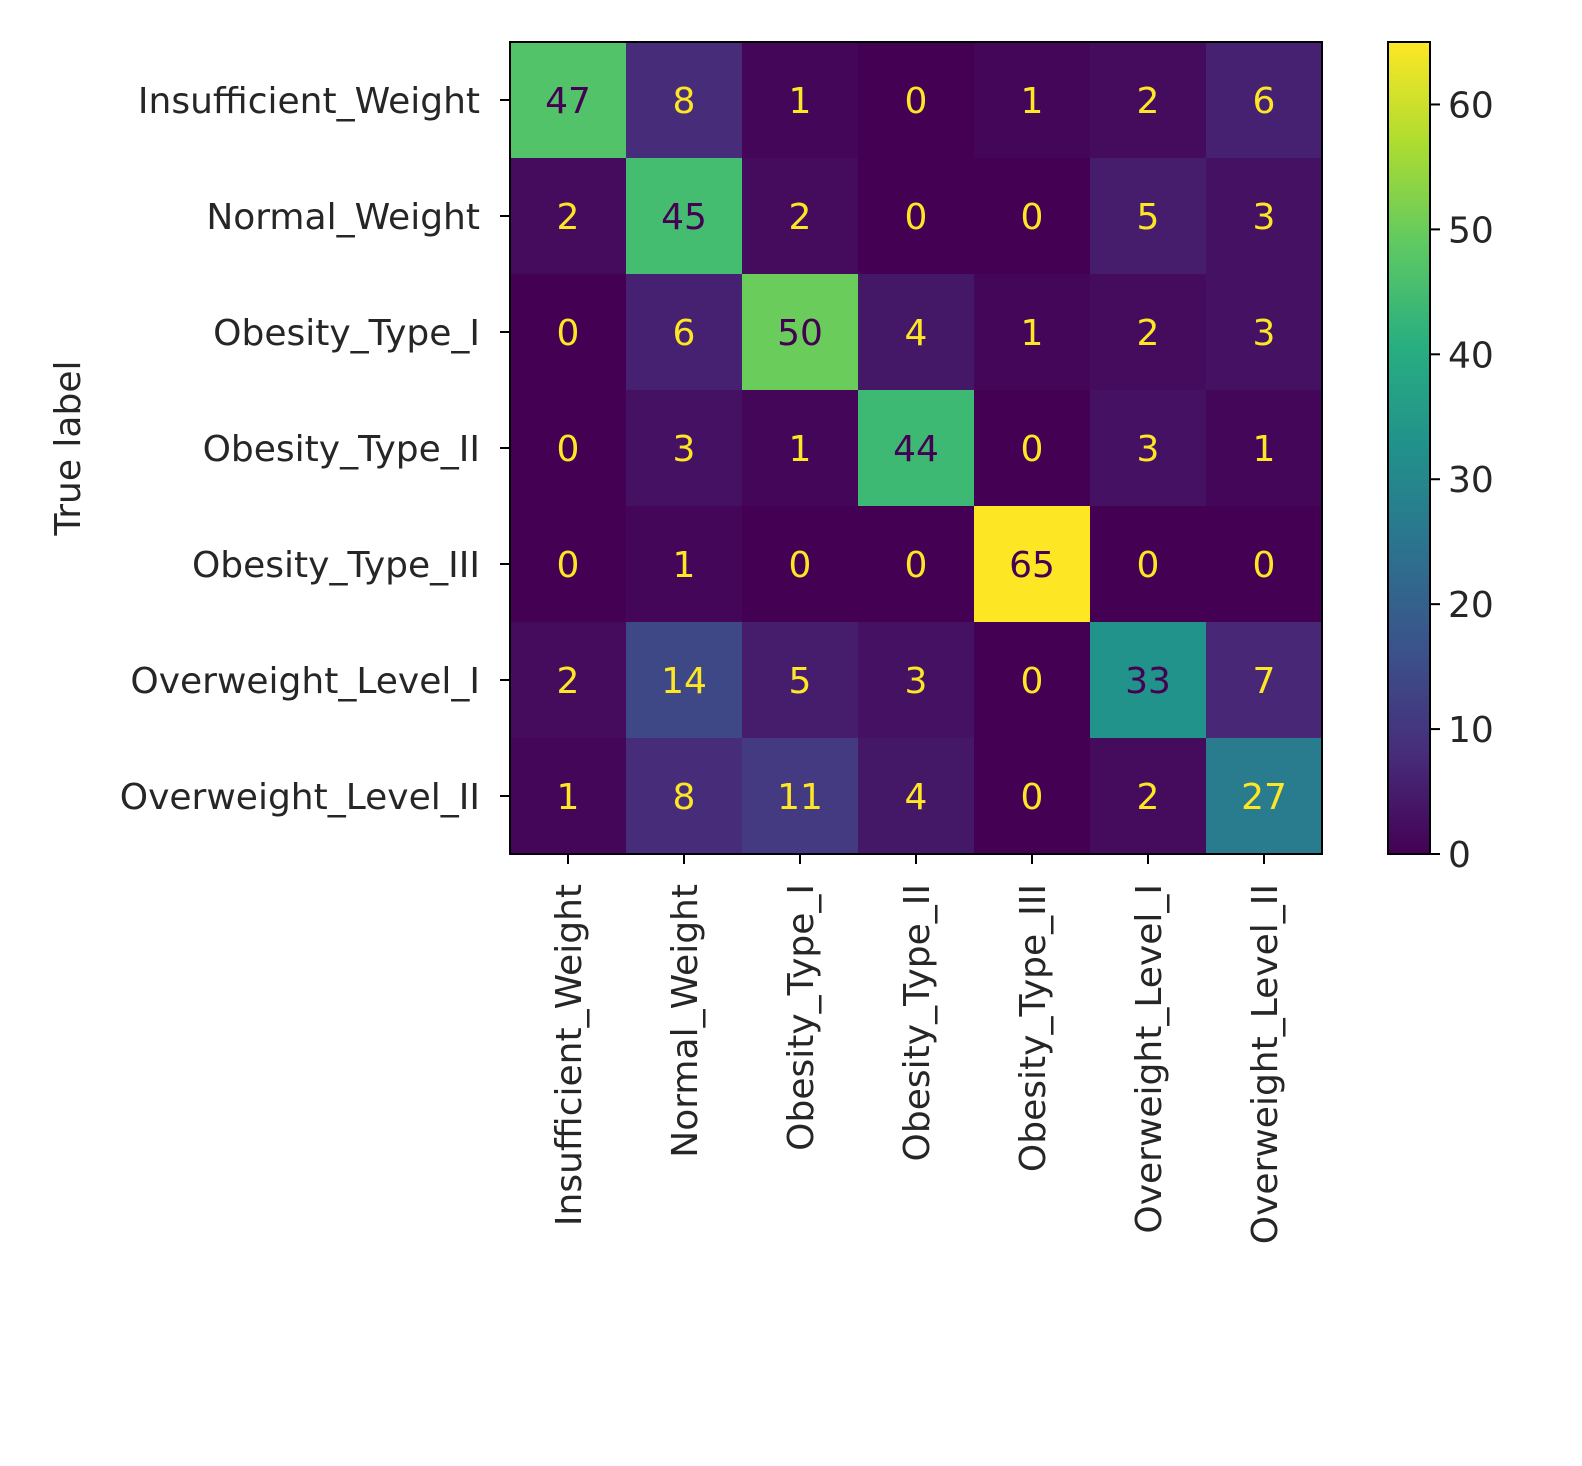  Describe the element at coordinates (346, 333) in the screenshot. I see `y-tick-label: Obesity_Type_I` at that location.